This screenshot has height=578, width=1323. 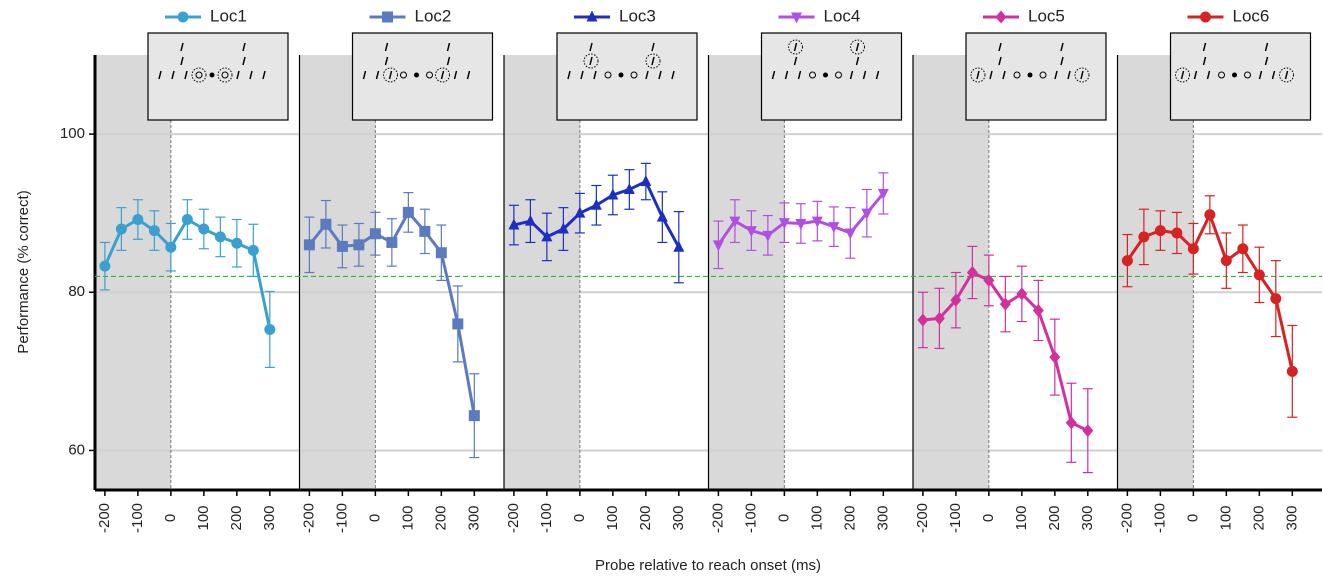 What do you see at coordinates (1205, 17) in the screenshot?
I see `legend-marker` at bounding box center [1205, 17].